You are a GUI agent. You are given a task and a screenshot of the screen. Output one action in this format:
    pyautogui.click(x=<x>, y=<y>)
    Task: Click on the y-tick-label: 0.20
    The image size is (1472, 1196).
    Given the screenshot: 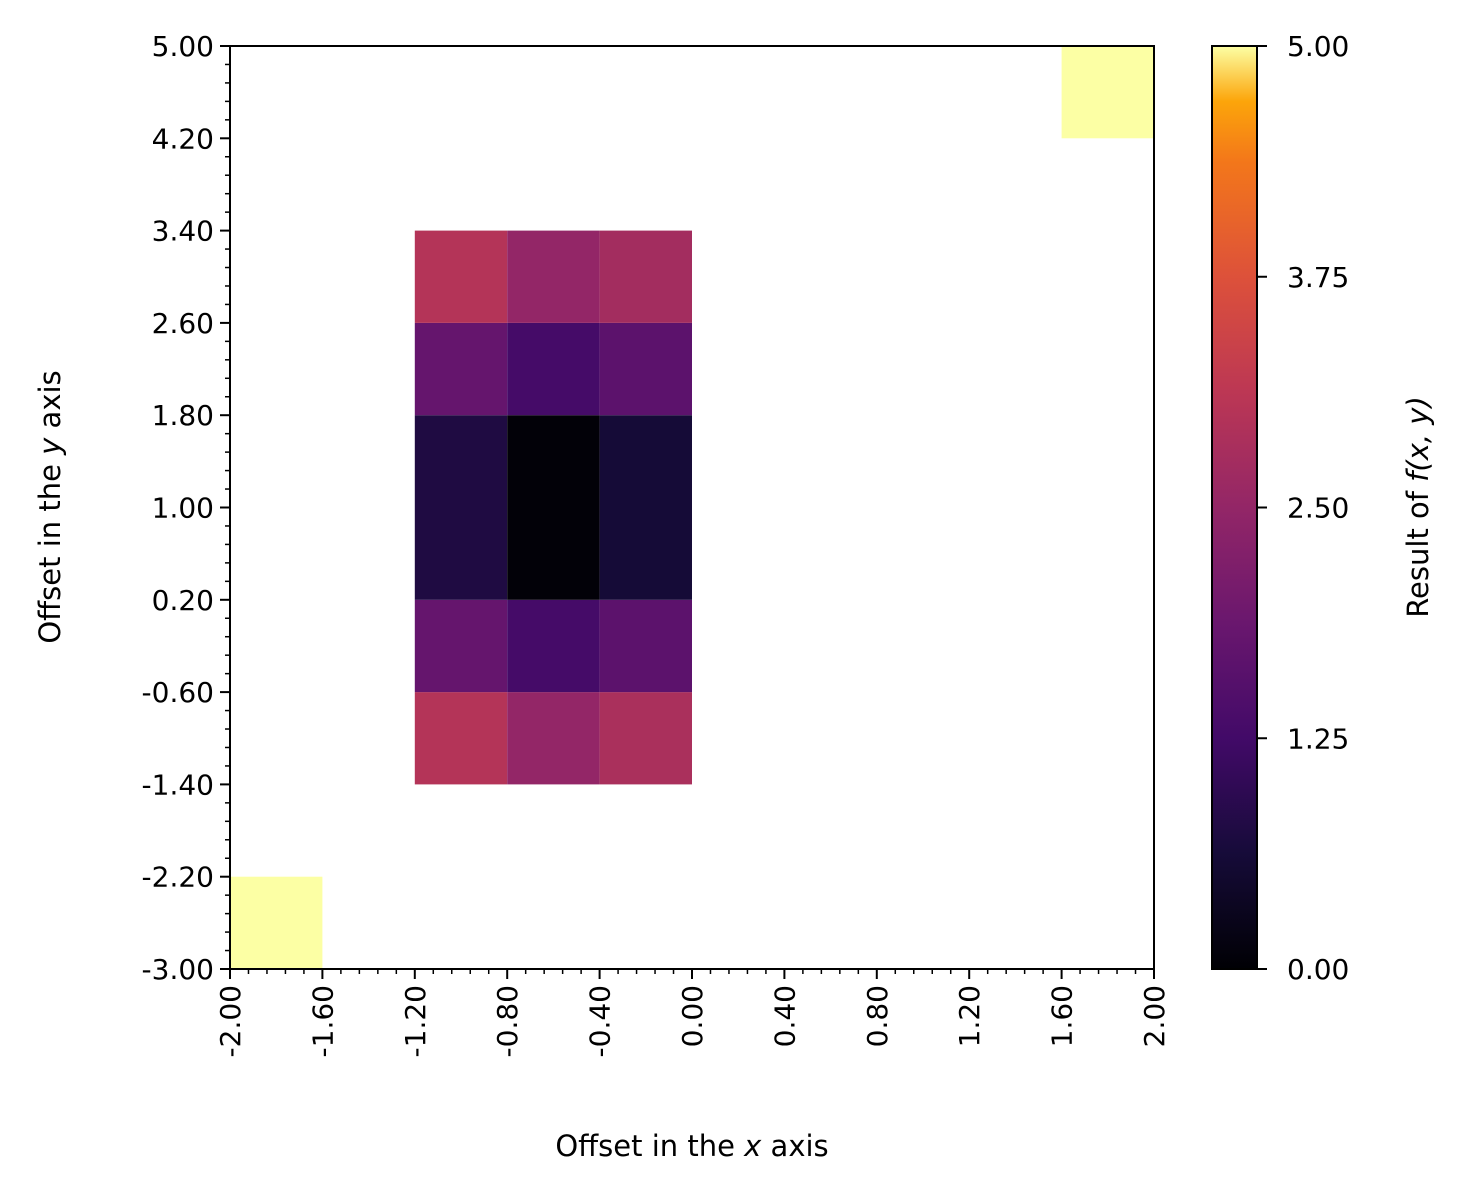 What is the action you would take?
    pyautogui.click(x=183, y=600)
    